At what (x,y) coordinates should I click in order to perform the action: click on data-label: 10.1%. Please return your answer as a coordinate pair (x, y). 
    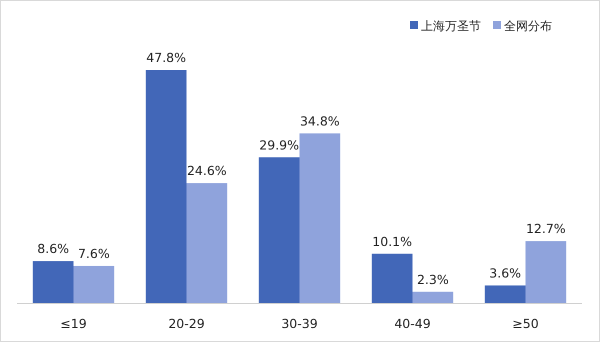
    Looking at the image, I should click on (392, 241).